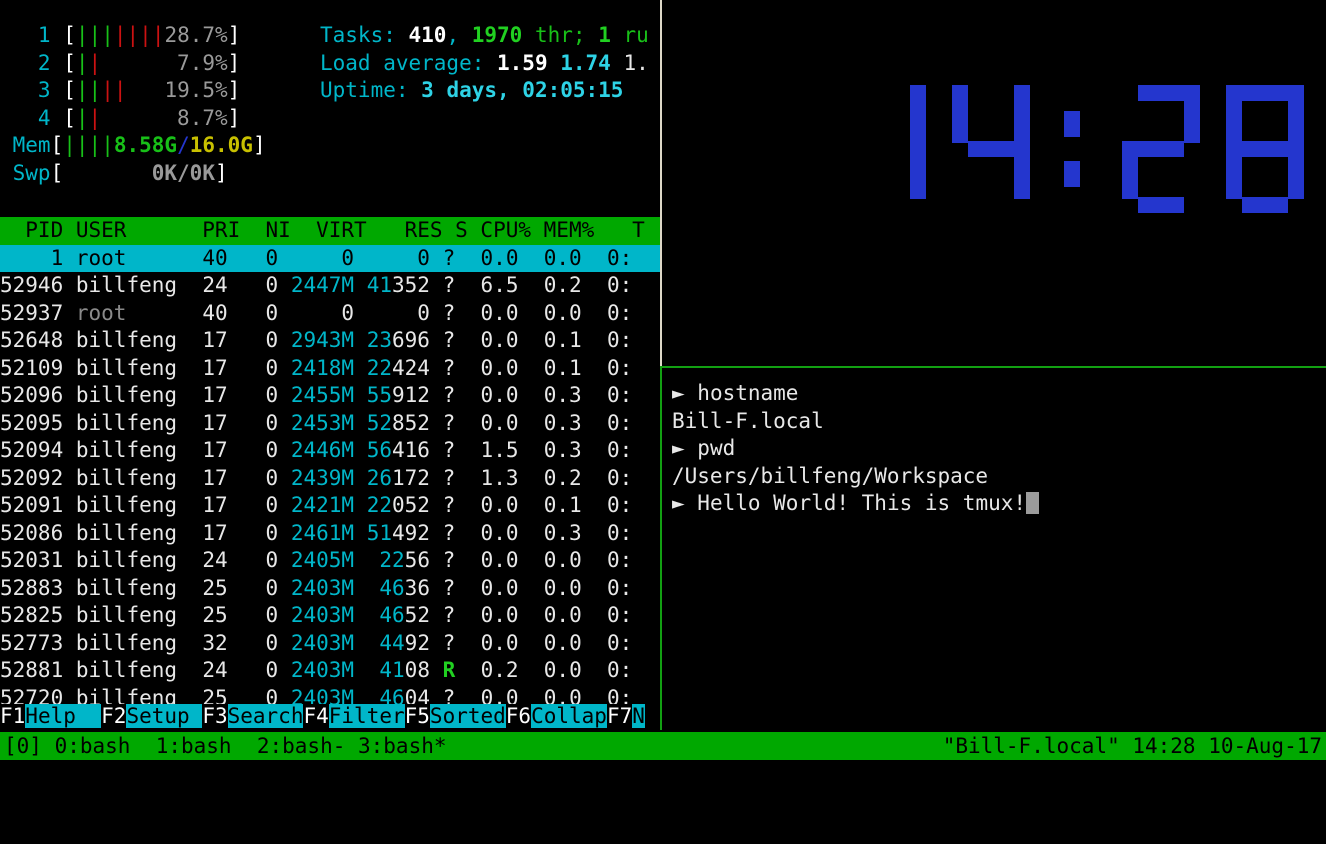  What do you see at coordinates (13, 716) in the screenshot?
I see `fn-key-f1: F1` at bounding box center [13, 716].